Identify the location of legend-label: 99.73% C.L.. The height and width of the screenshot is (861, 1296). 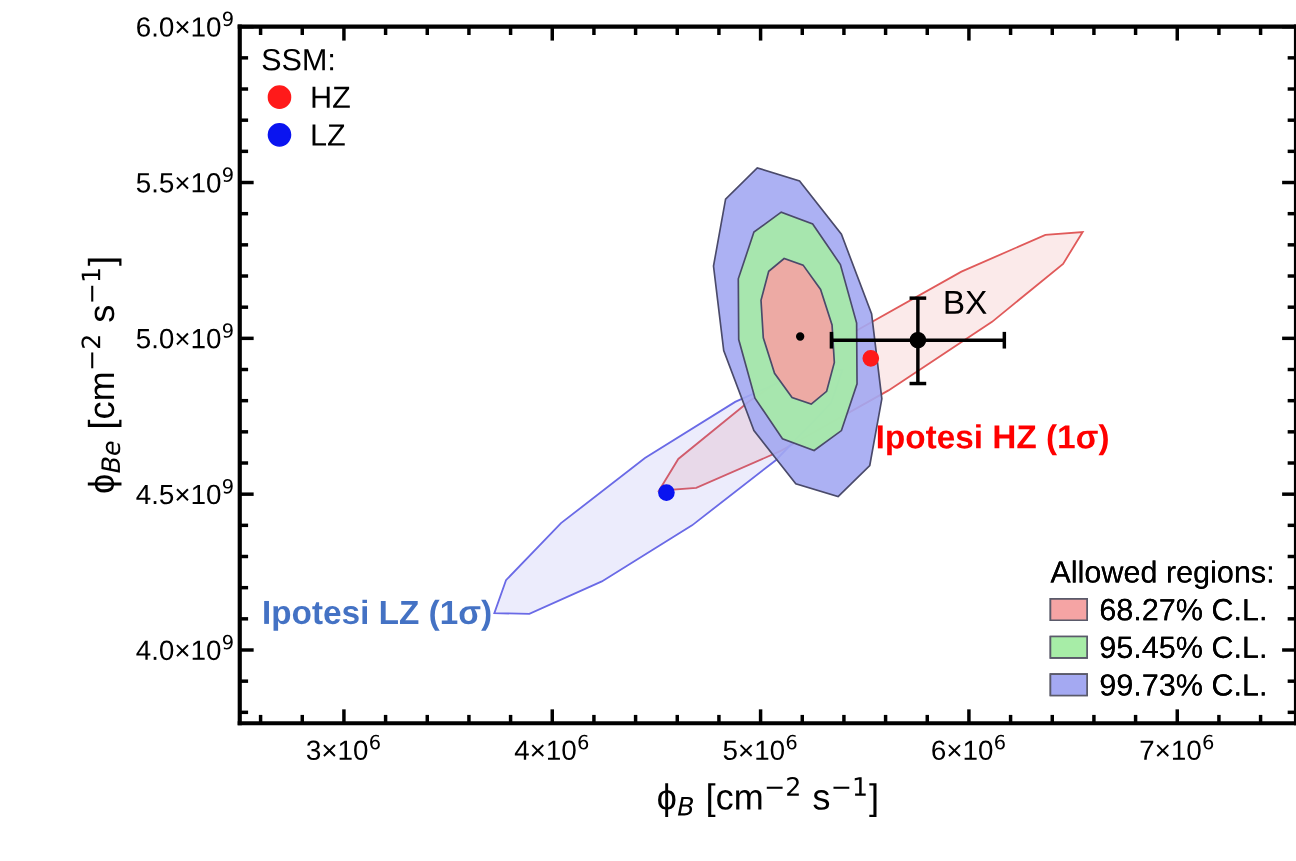
(1182, 685).